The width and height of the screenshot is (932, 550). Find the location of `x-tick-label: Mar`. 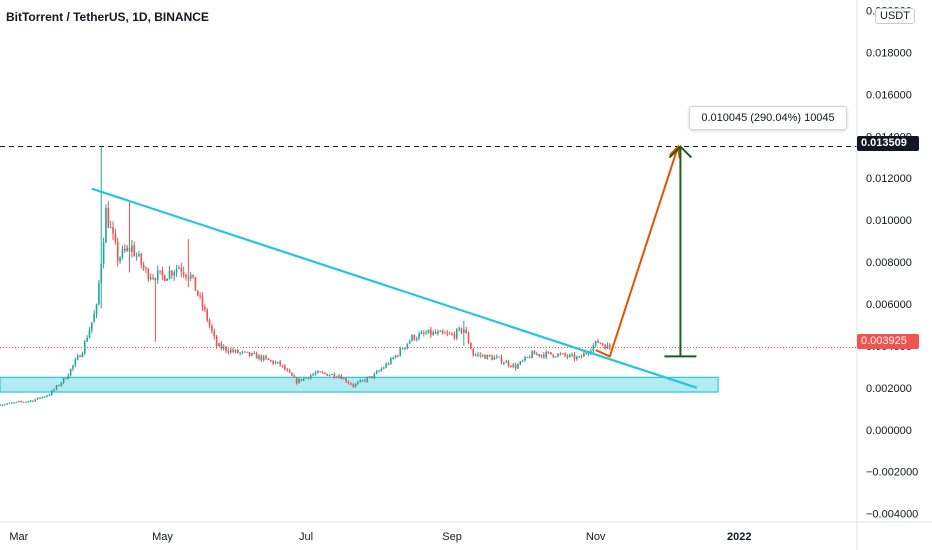

x-tick-label: Mar is located at coordinates (18, 537).